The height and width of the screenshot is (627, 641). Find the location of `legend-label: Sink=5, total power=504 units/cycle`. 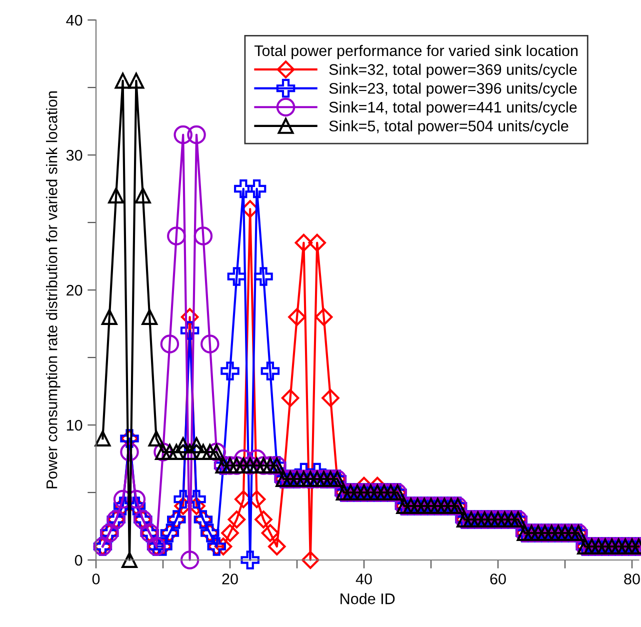

legend-label: Sink=5, total power=504 units/cycle is located at coordinates (448, 127).